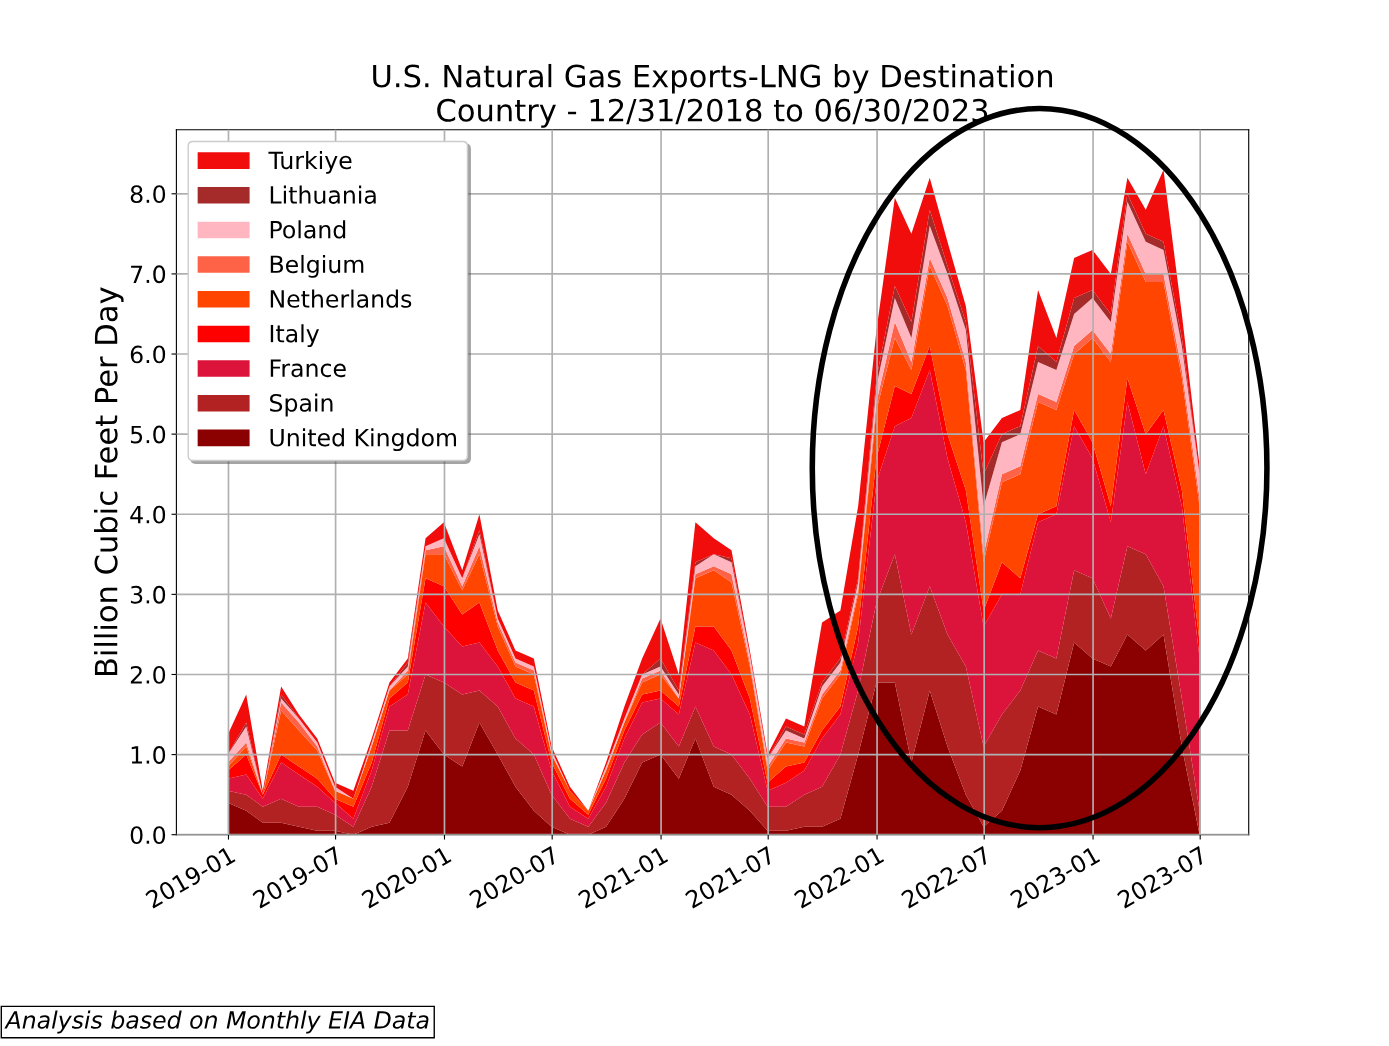 The image size is (1389, 1046). I want to click on legend-label: France, so click(308, 368).